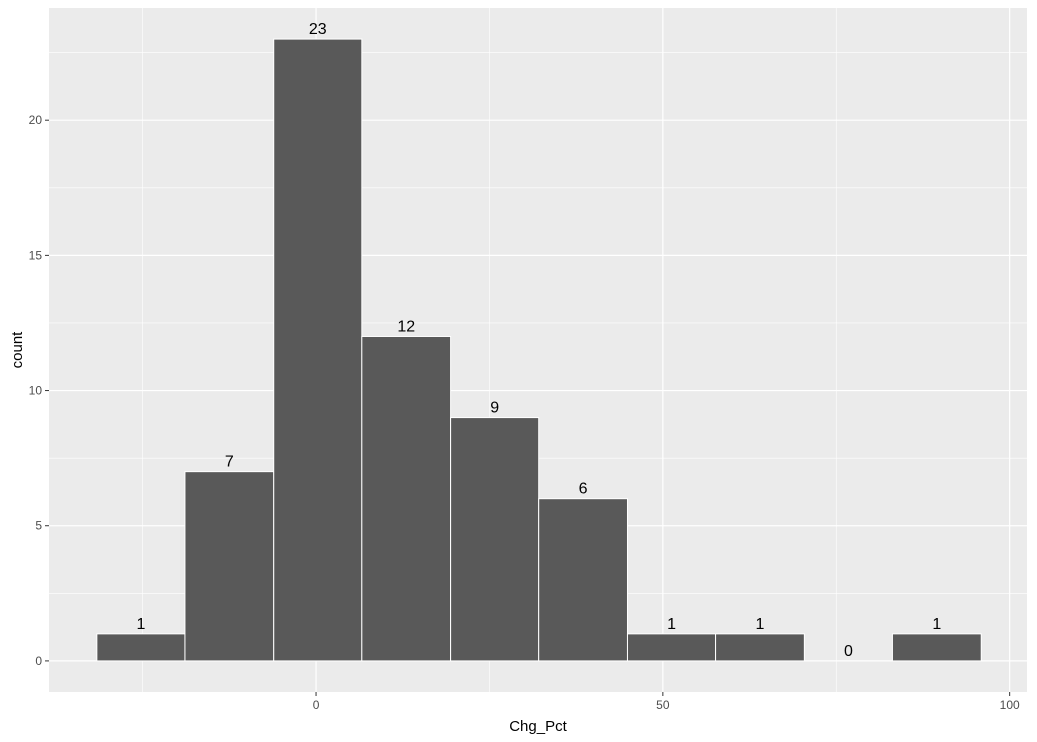 The width and height of the screenshot is (1037, 742). Describe the element at coordinates (17, 350) in the screenshot. I see `y-axis-title: count` at that location.